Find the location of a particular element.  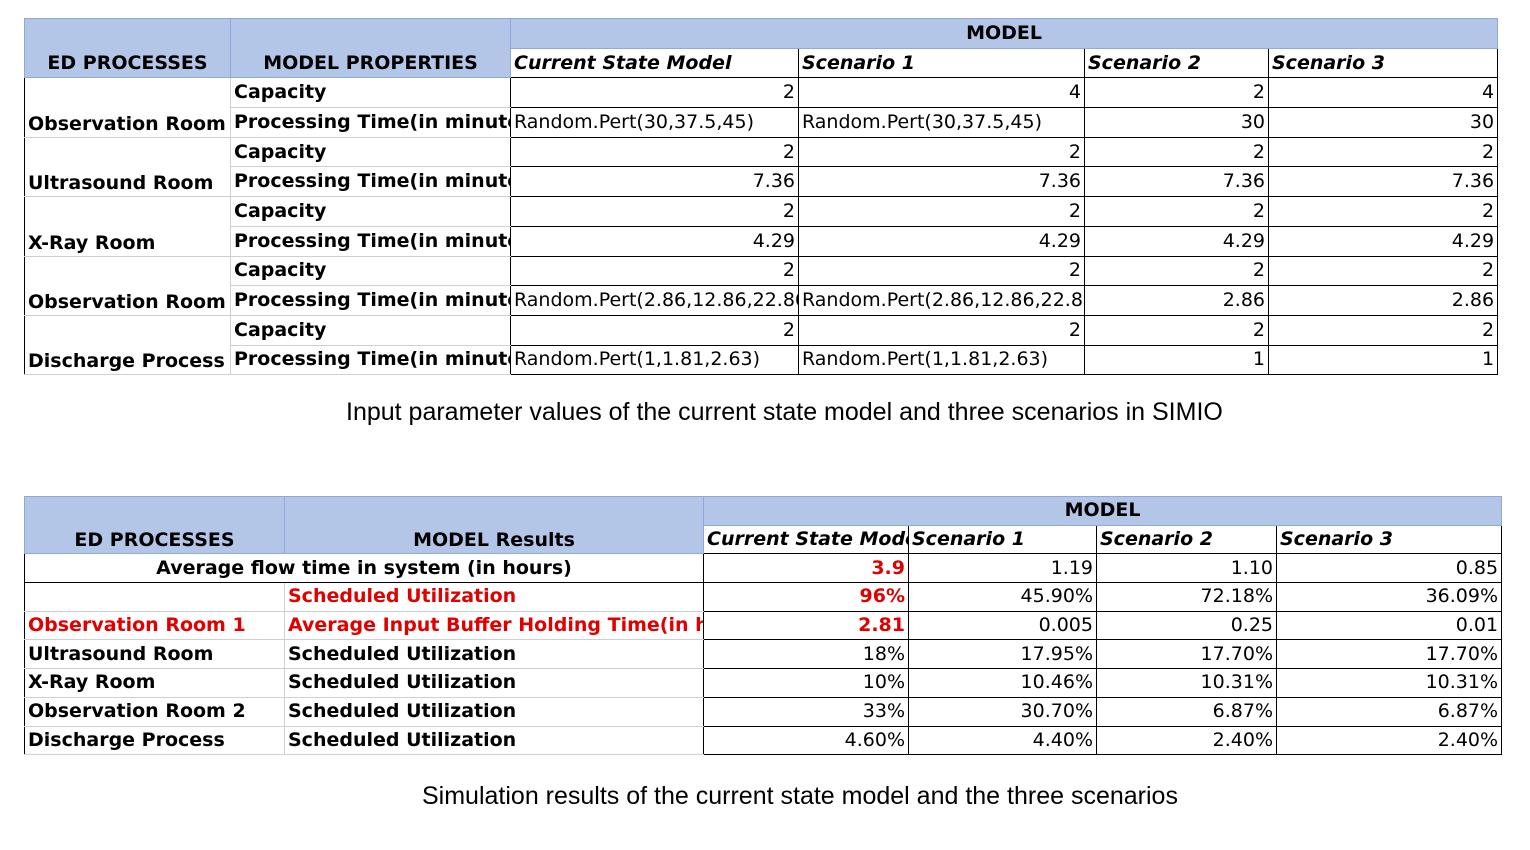

input-row: Observation Room 1 Capacity 2 4 2 4 is located at coordinates (761, 107).